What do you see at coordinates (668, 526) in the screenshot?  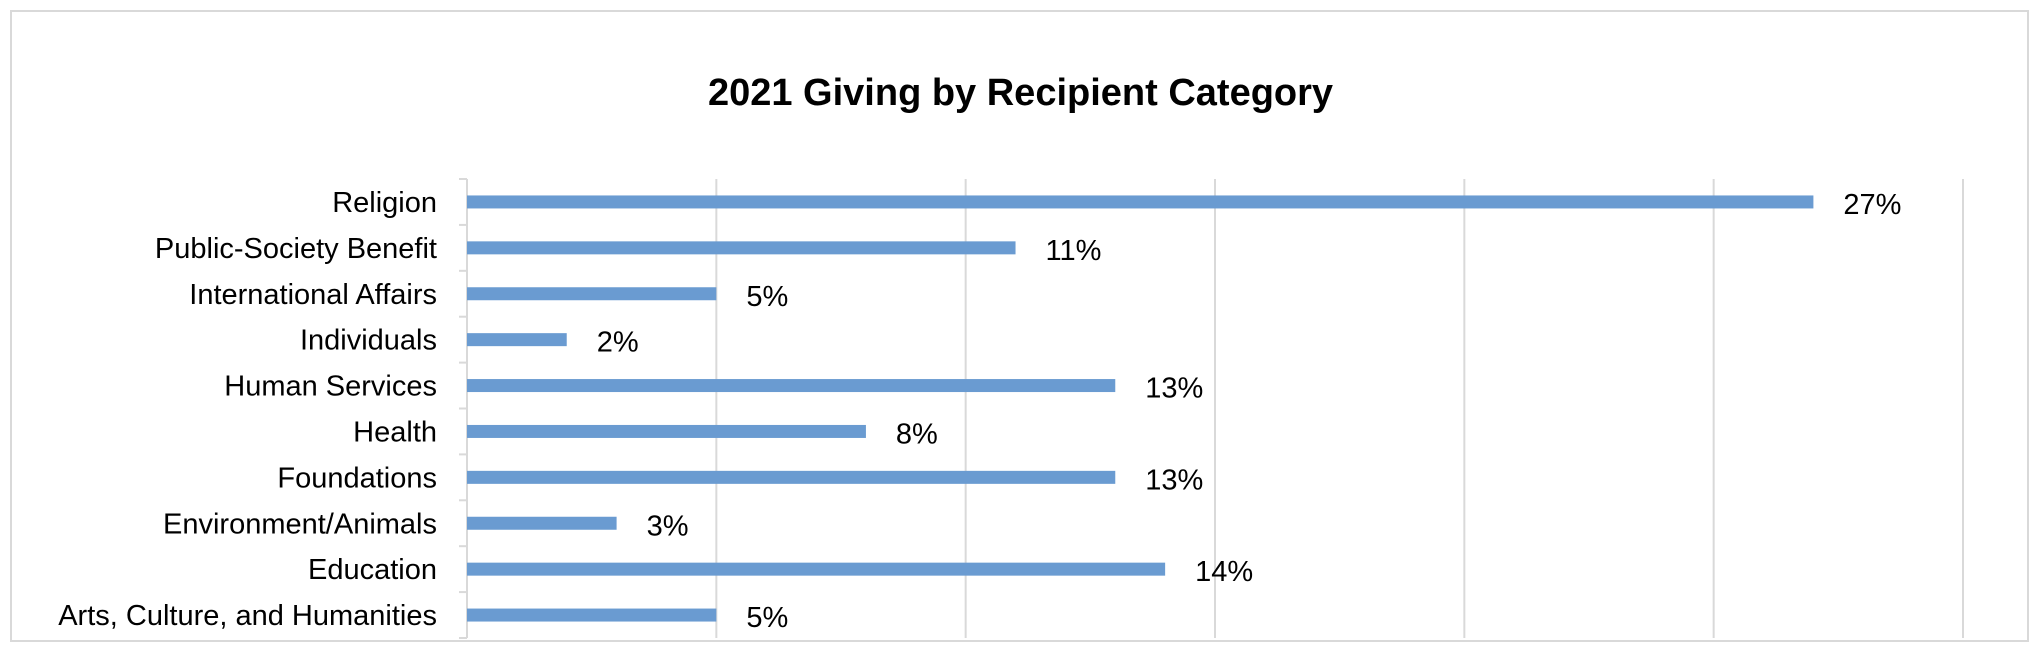 I see `data-label: 3%` at bounding box center [668, 526].